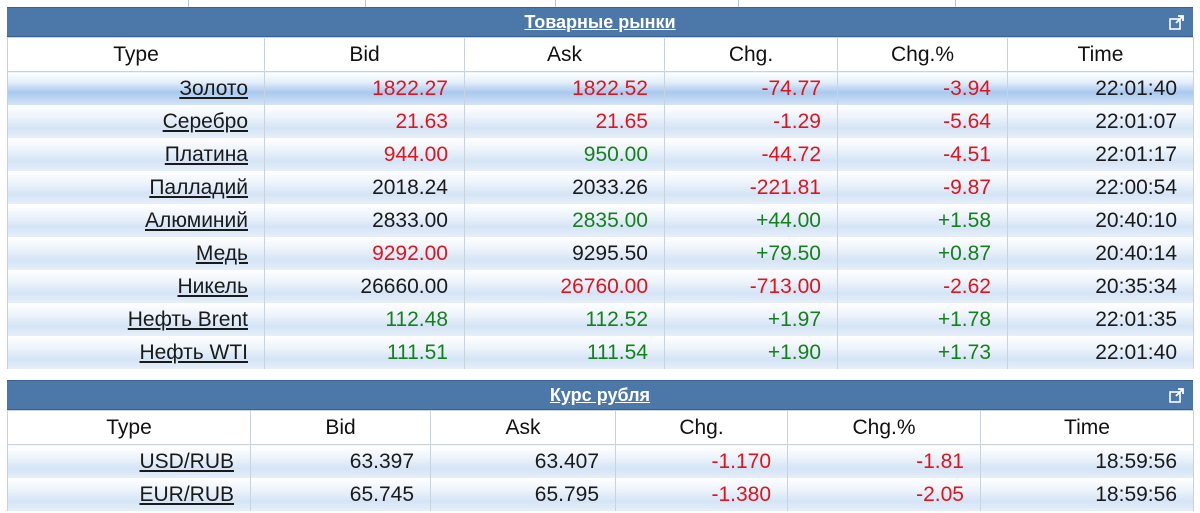 The height and width of the screenshot is (513, 1200). I want to click on table-row: Золото 1822.27 1822.52 -74.77 -3.94 22:01:40, so click(600, 88).